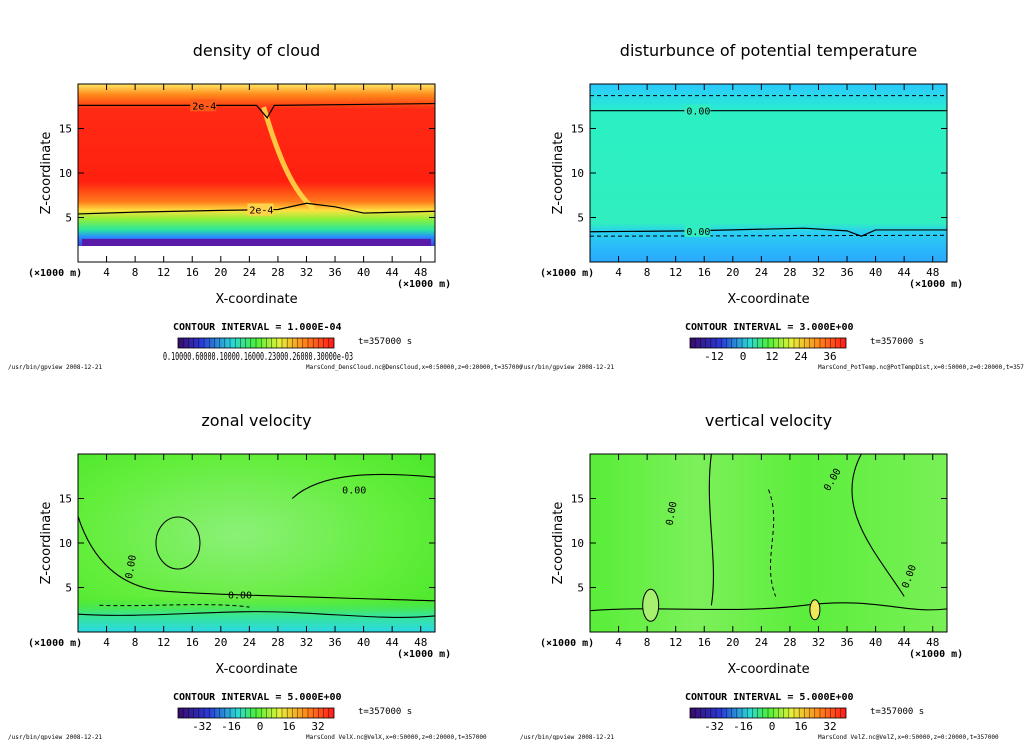 This screenshot has width=1024, height=740. Describe the element at coordinates (288, 726) in the screenshot. I see `colorbar-tick-label: 16` at that location.